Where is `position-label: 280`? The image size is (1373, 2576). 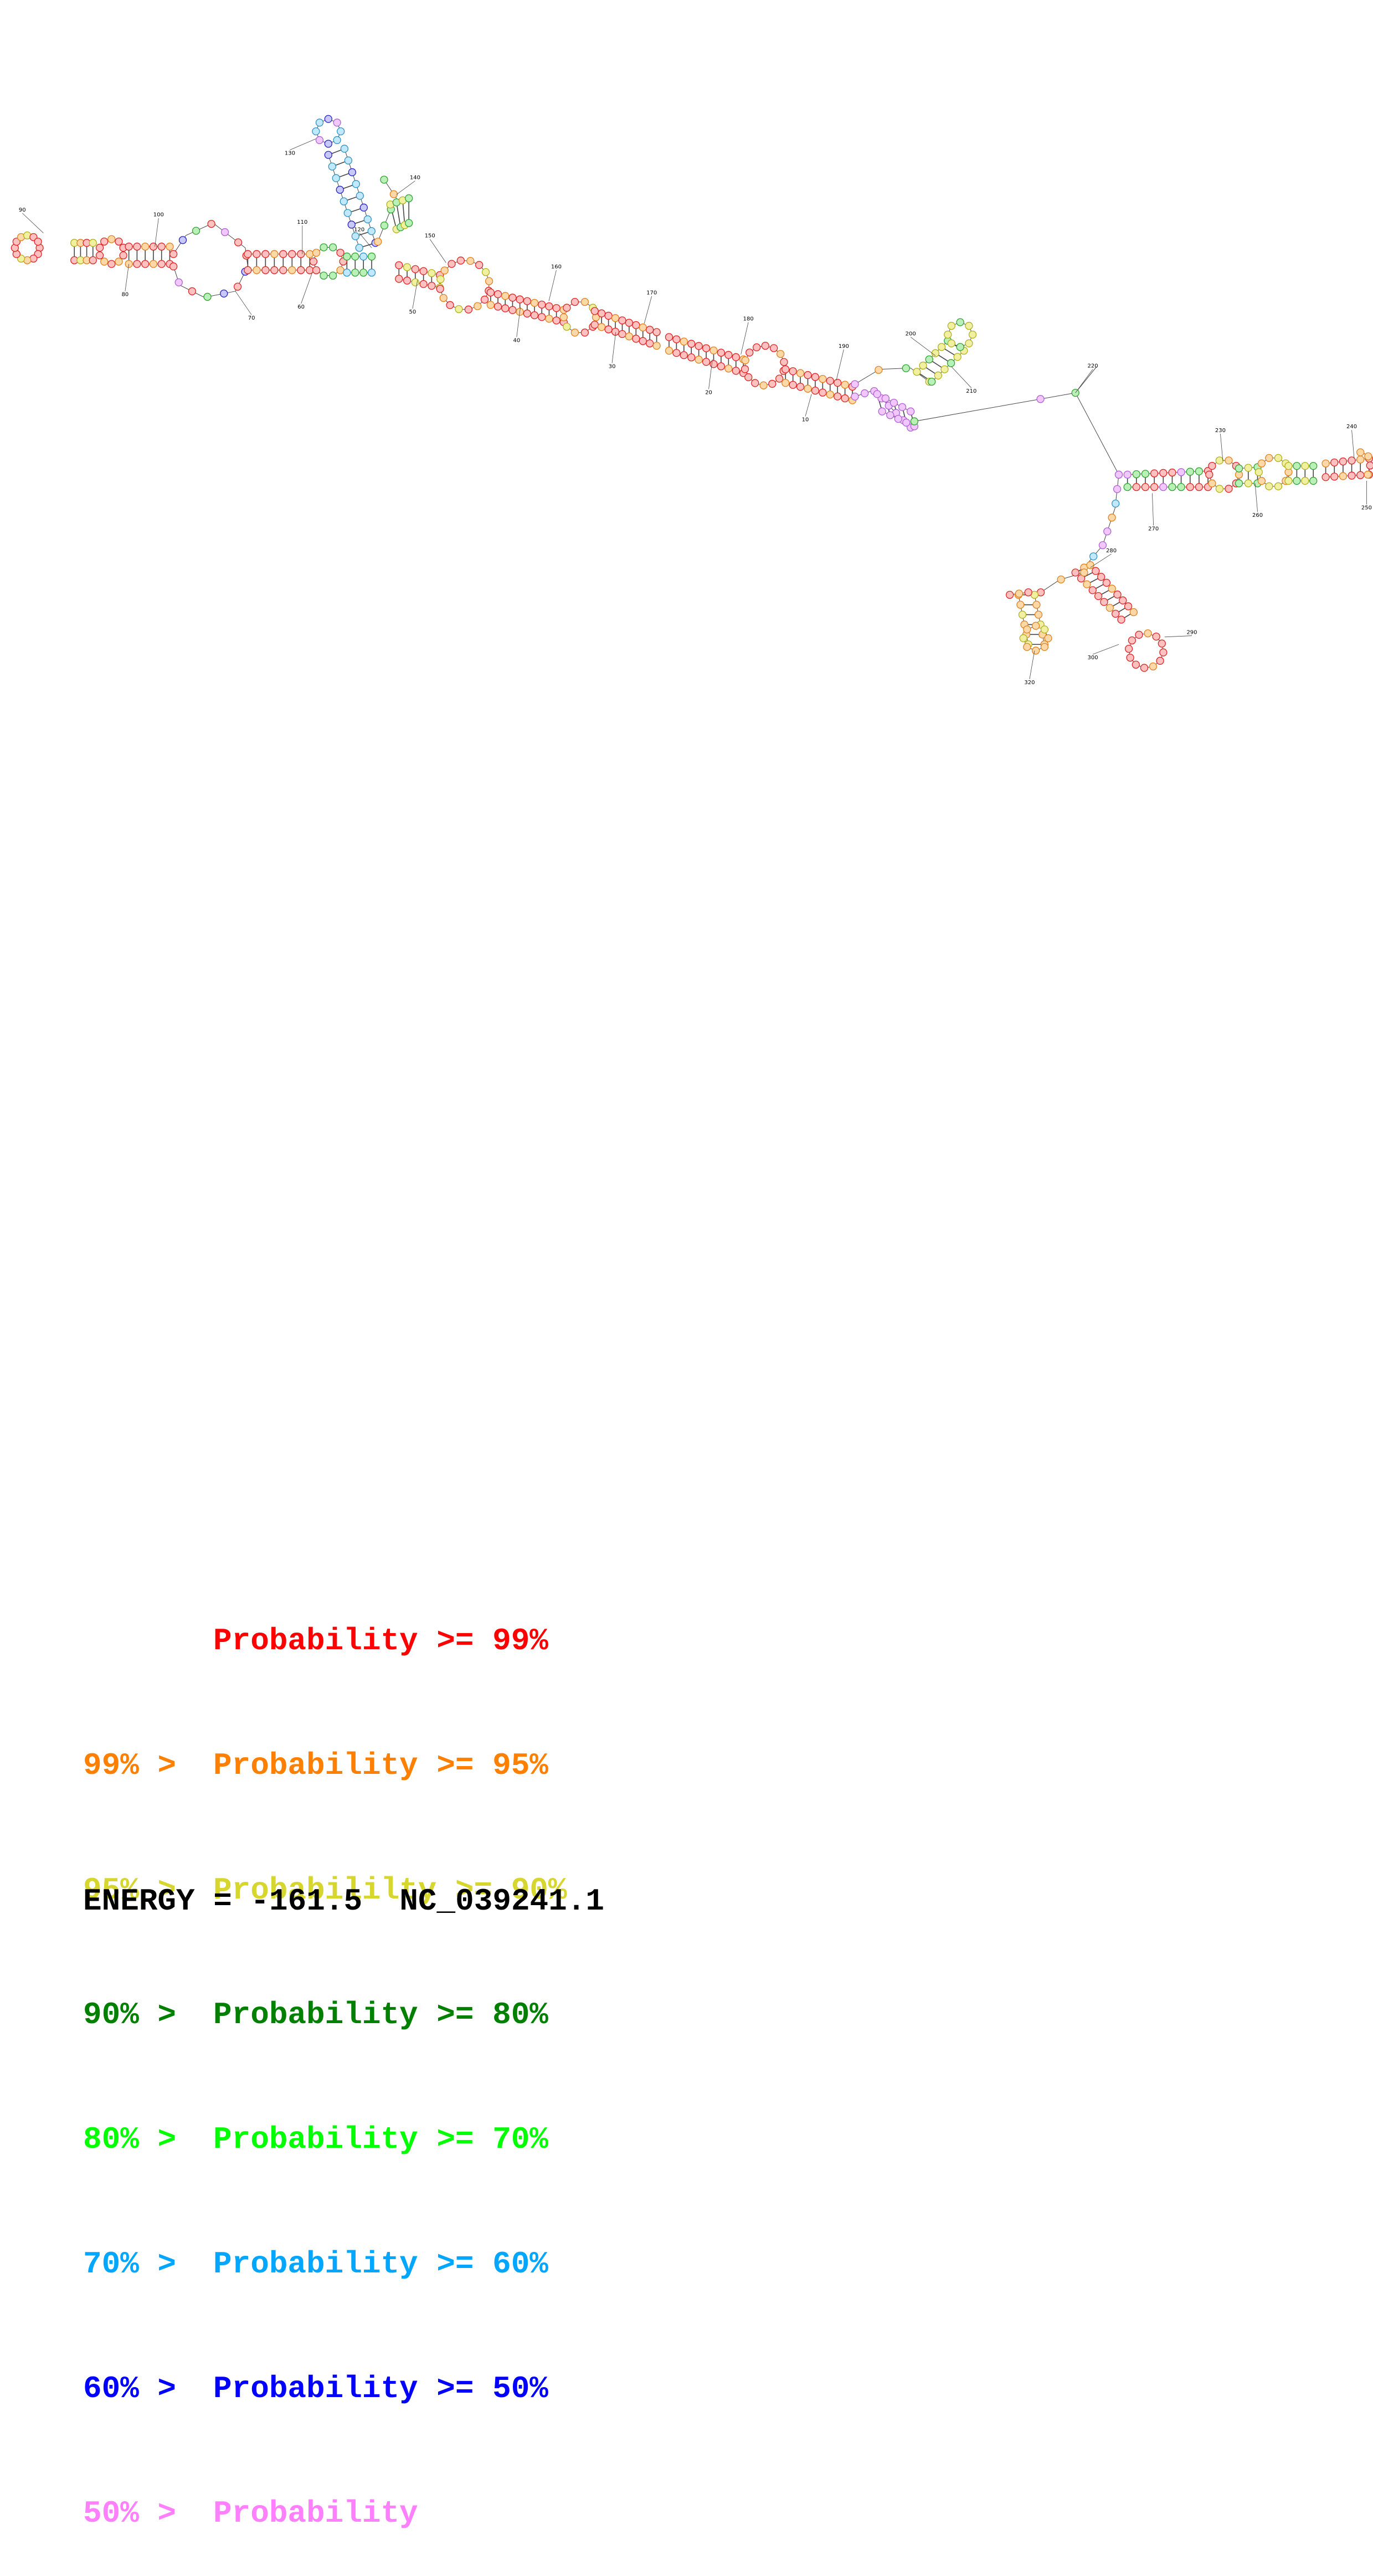 position-label: 280 is located at coordinates (1111, 551).